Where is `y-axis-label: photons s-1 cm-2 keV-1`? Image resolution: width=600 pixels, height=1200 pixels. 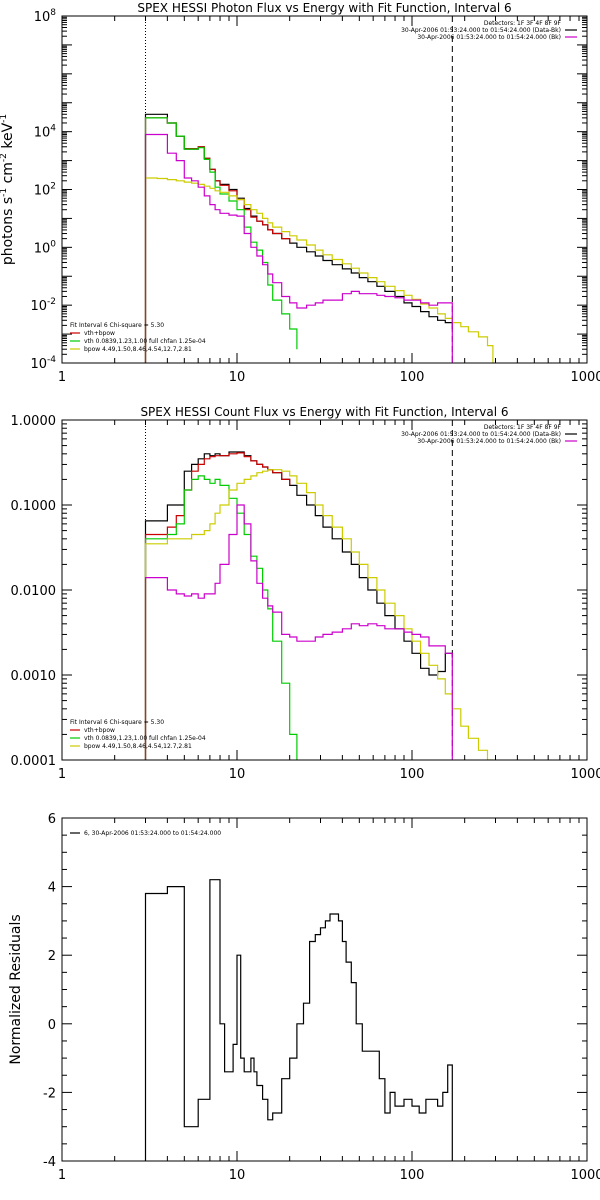
y-axis-label: photons s-1 cm-2 keV-1 is located at coordinates (8, 189).